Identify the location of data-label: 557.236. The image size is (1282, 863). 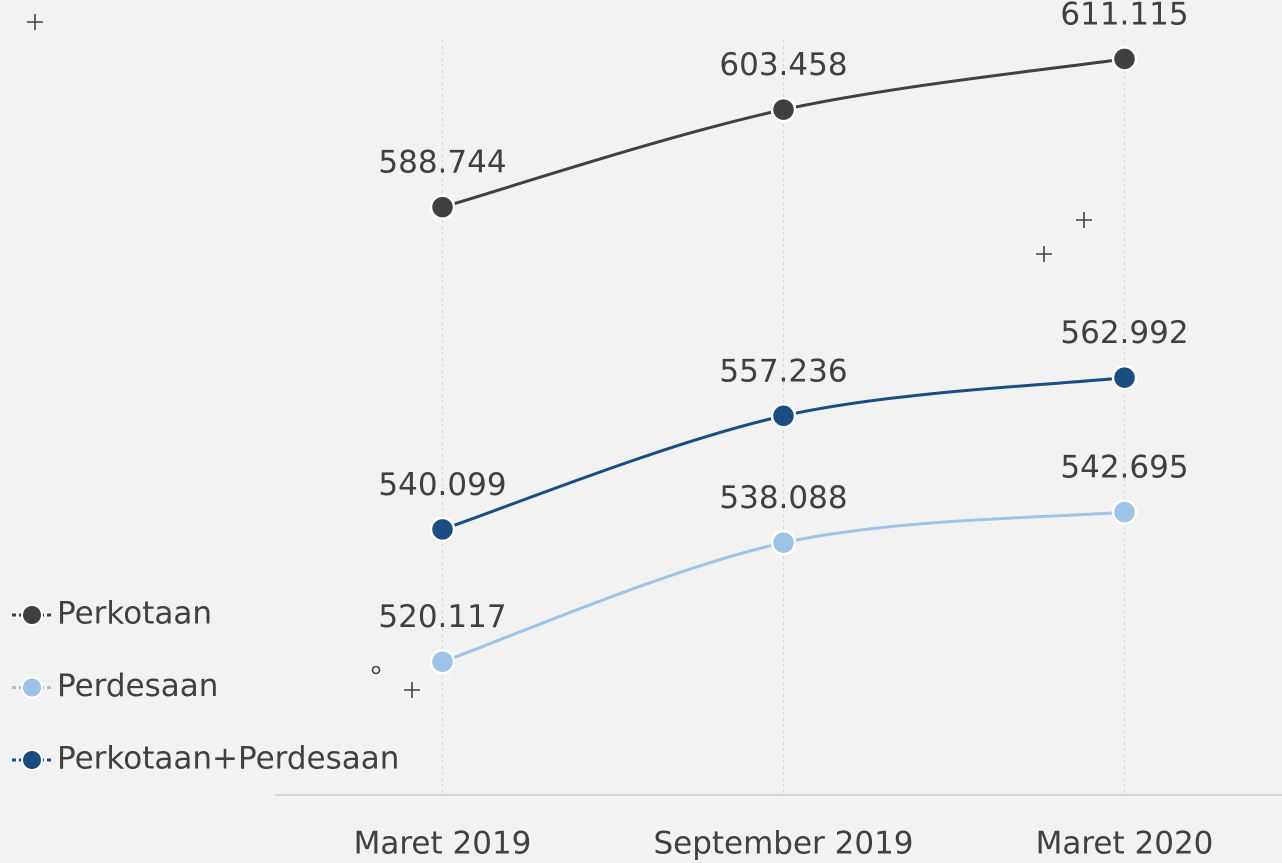
(783, 371).